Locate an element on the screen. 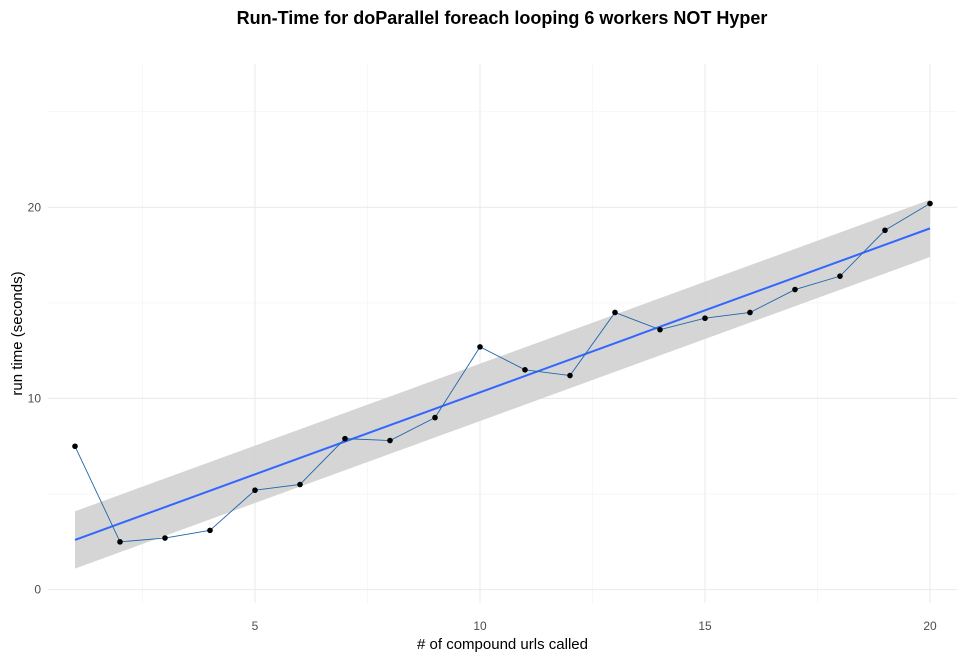 This screenshot has width=964, height=659. y-axis-ticks: 0 10 20 is located at coordinates (35, 398).